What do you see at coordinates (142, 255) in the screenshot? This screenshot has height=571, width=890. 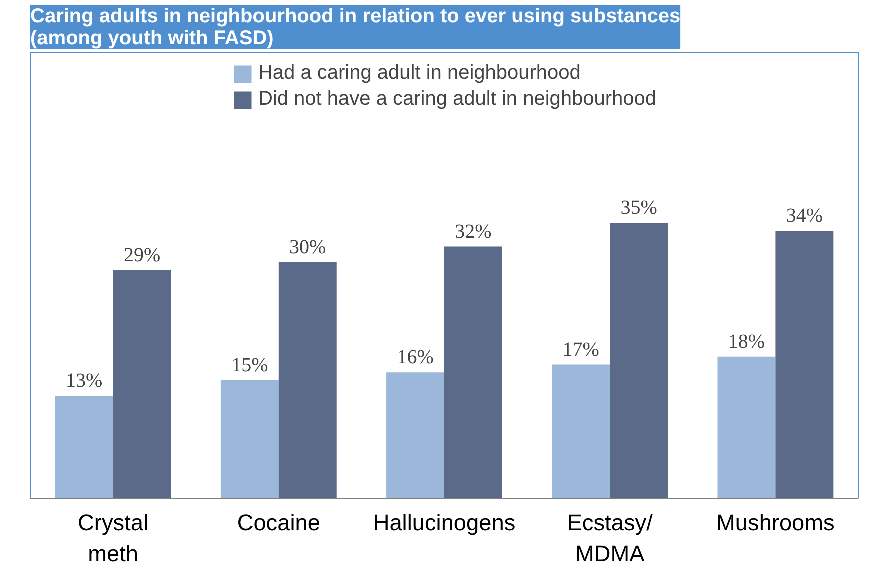 I see `data-label: 29%` at bounding box center [142, 255].